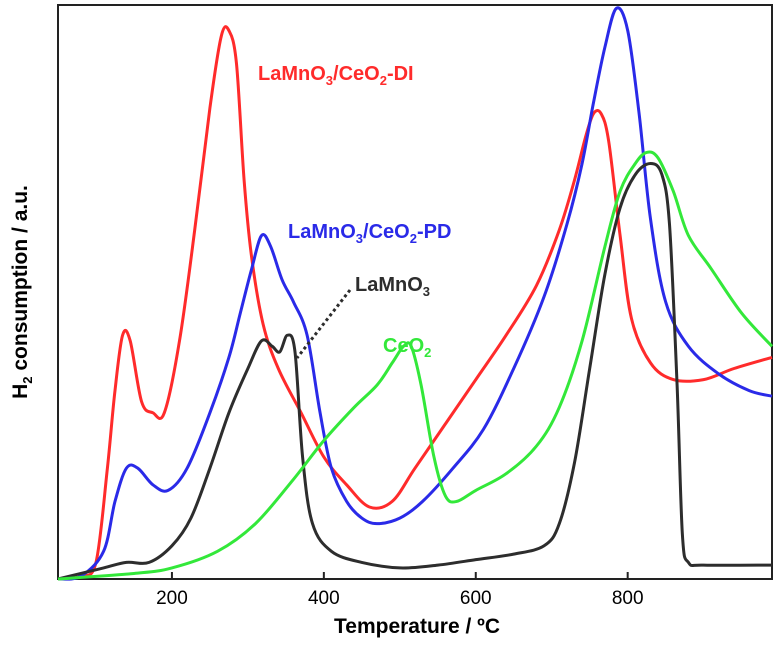 This screenshot has width=778, height=649. I want to click on x-axis-label: Temperature / ºC, so click(417, 626).